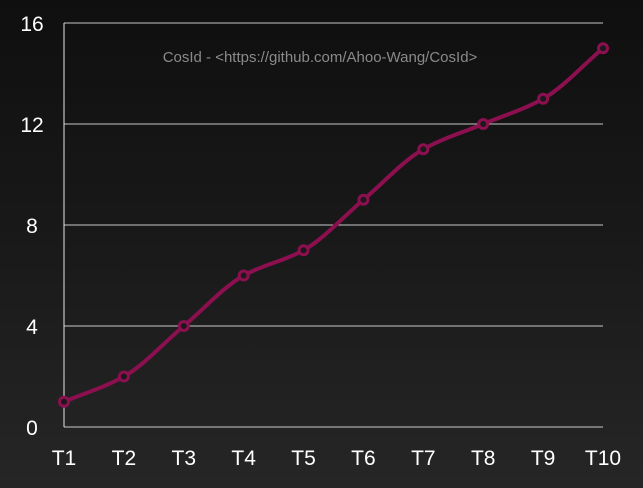  Describe the element at coordinates (243, 458) in the screenshot. I see `x-tick-label: T4` at that location.